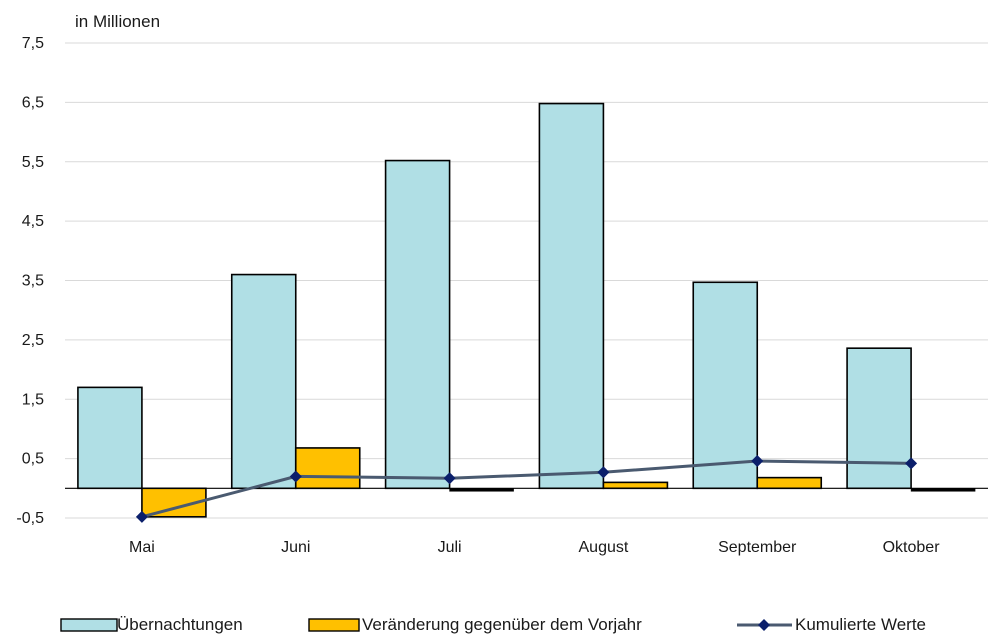  Describe the element at coordinates (142, 547) in the screenshot. I see `x-tick-label: Mai` at that location.